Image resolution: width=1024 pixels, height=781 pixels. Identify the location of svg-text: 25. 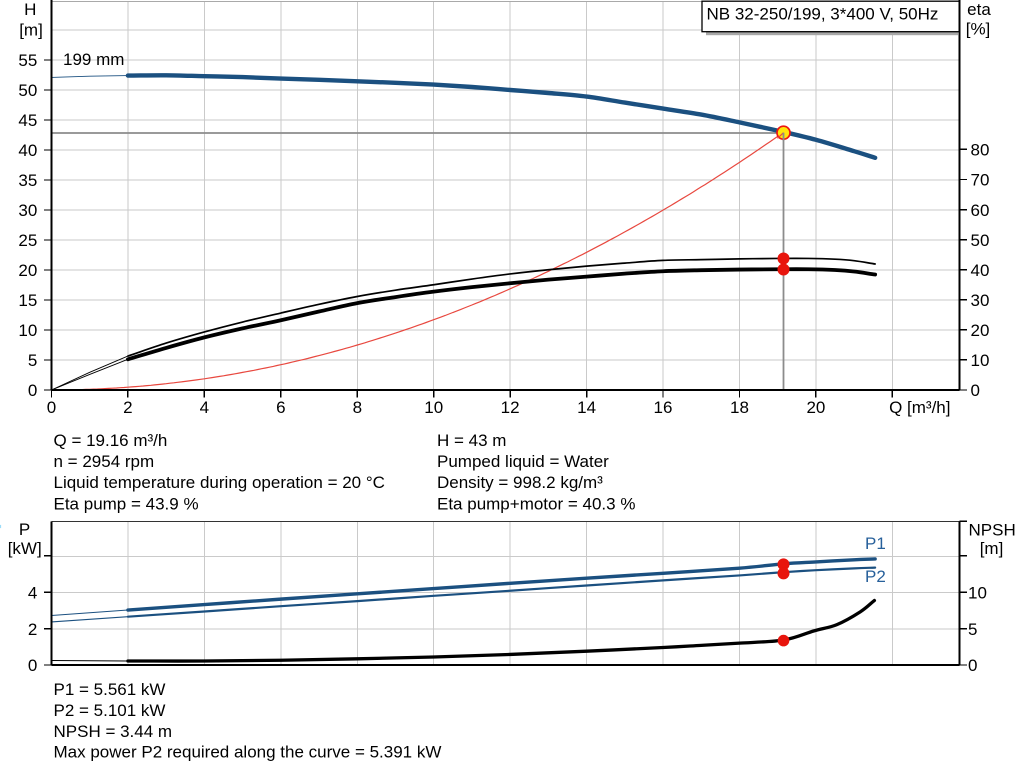
(27, 240).